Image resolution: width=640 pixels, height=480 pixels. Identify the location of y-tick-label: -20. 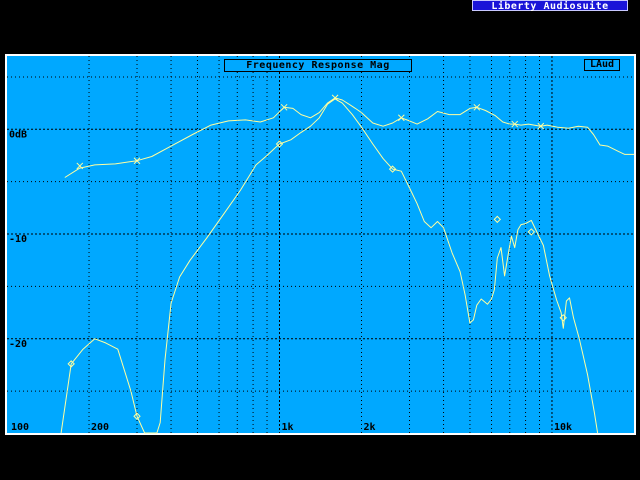
(18, 344).